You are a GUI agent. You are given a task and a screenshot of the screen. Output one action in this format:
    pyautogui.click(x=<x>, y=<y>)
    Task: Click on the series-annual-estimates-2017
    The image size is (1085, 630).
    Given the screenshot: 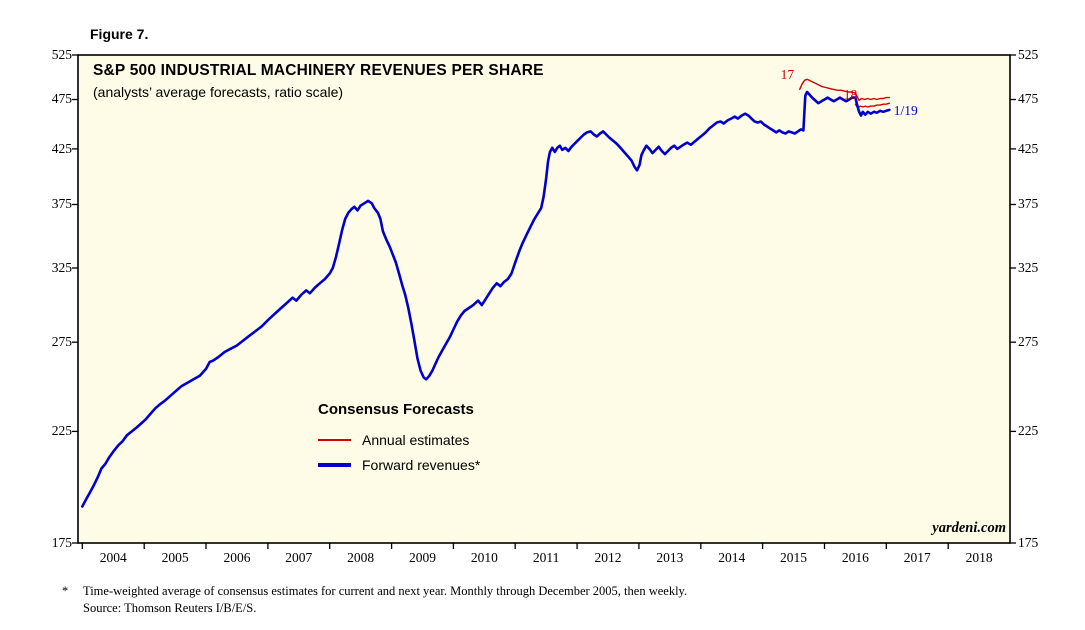 What is the action you would take?
    pyautogui.click(x=845, y=90)
    